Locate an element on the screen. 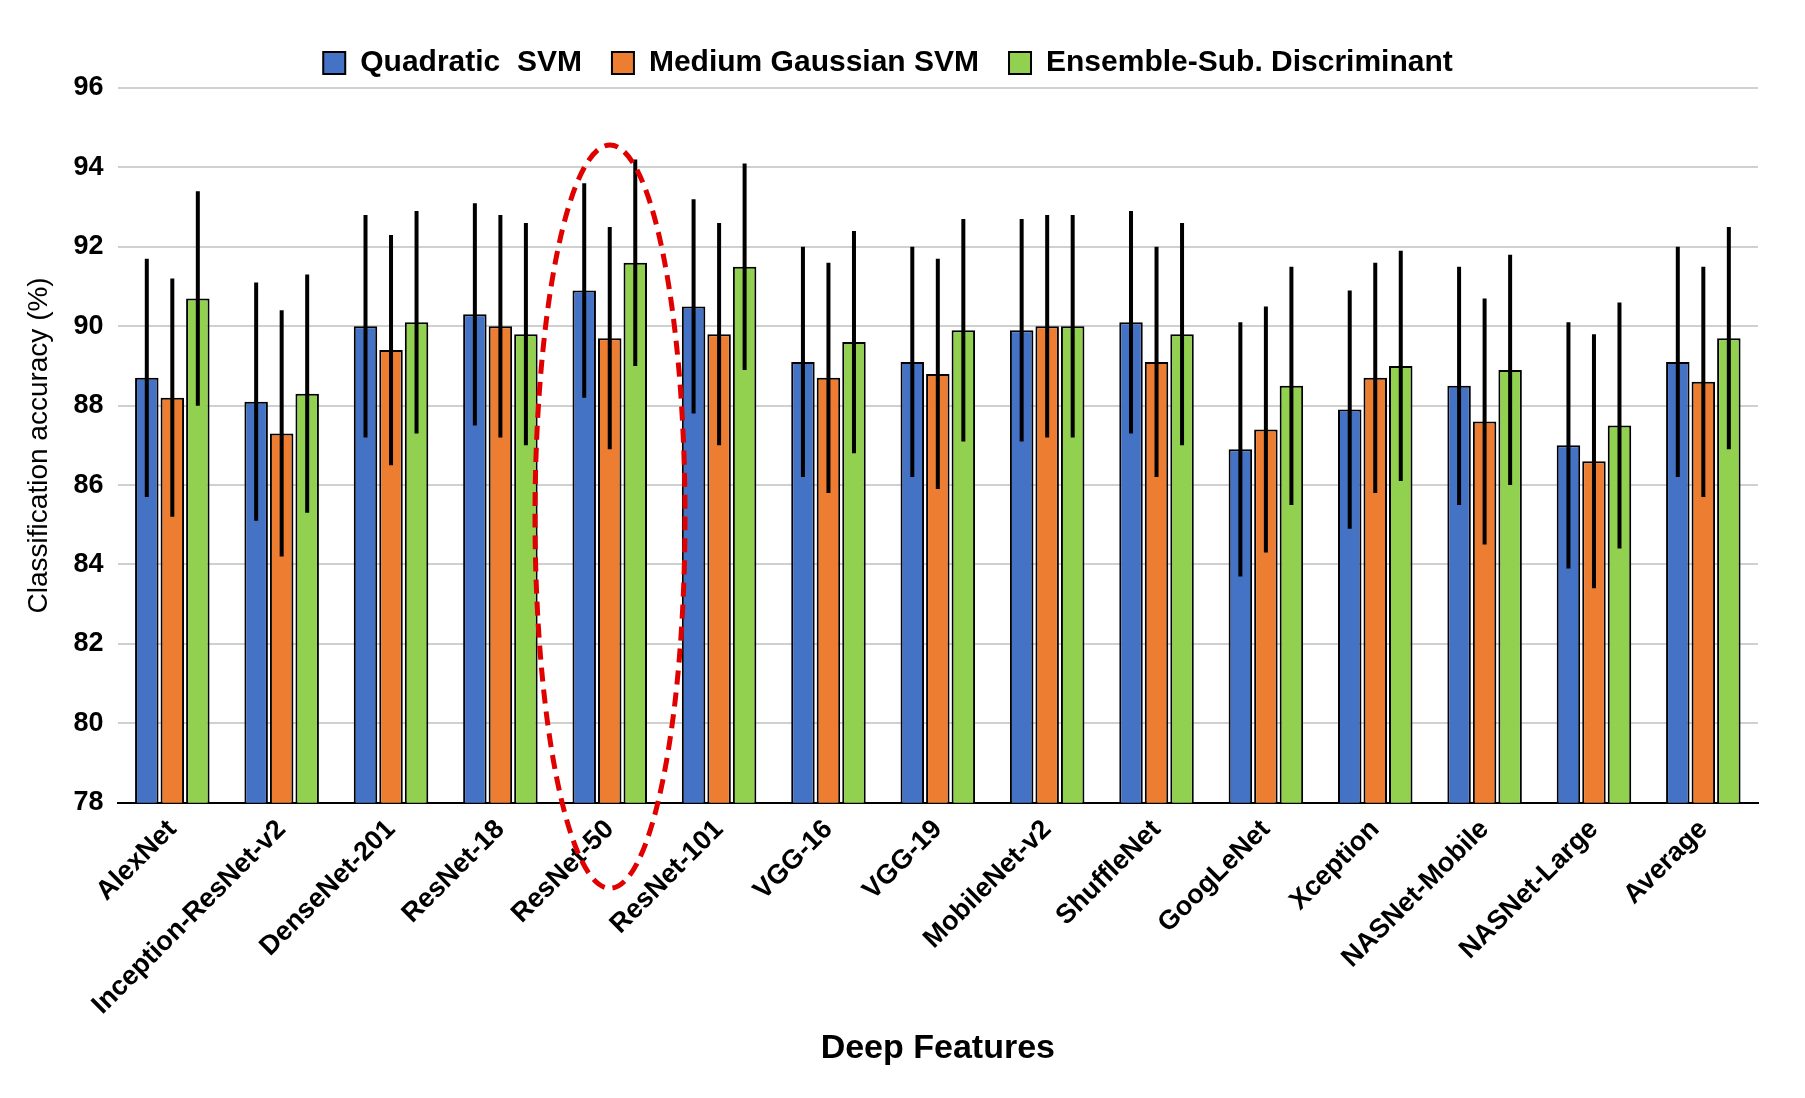 The image size is (1805, 1098). y-tick-label: 88 is located at coordinates (88, 404).